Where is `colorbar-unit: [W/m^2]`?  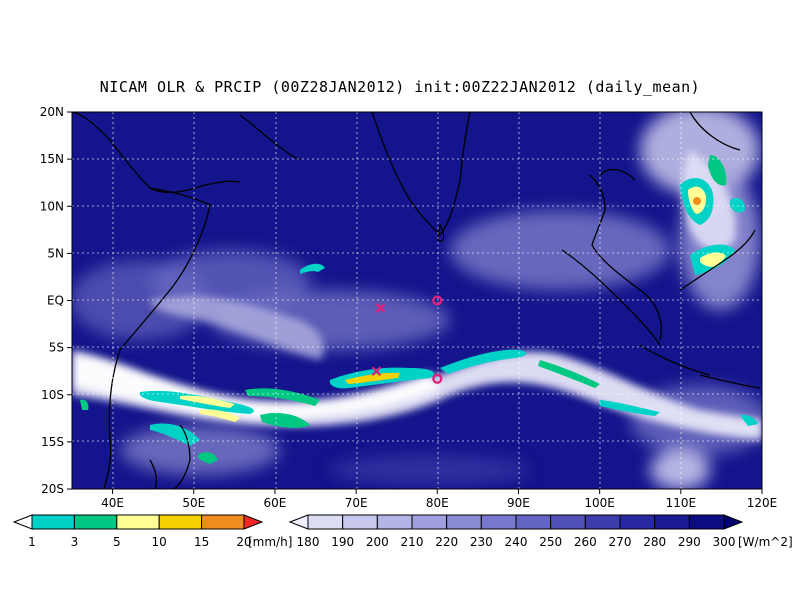
colorbar-unit: [W/m^2] is located at coordinates (765, 542).